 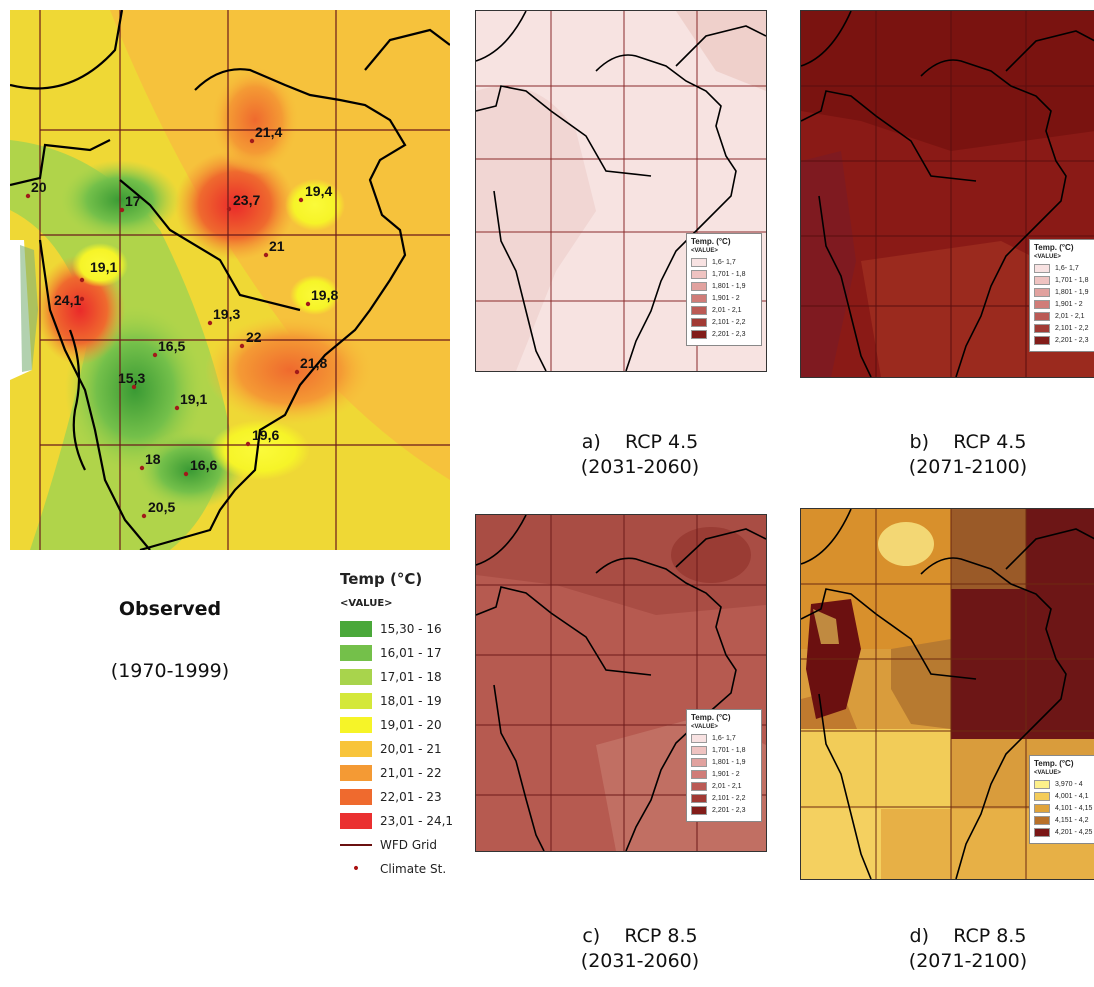 I want to click on legend-class-label: 17,01 - 18, so click(x=411, y=677).